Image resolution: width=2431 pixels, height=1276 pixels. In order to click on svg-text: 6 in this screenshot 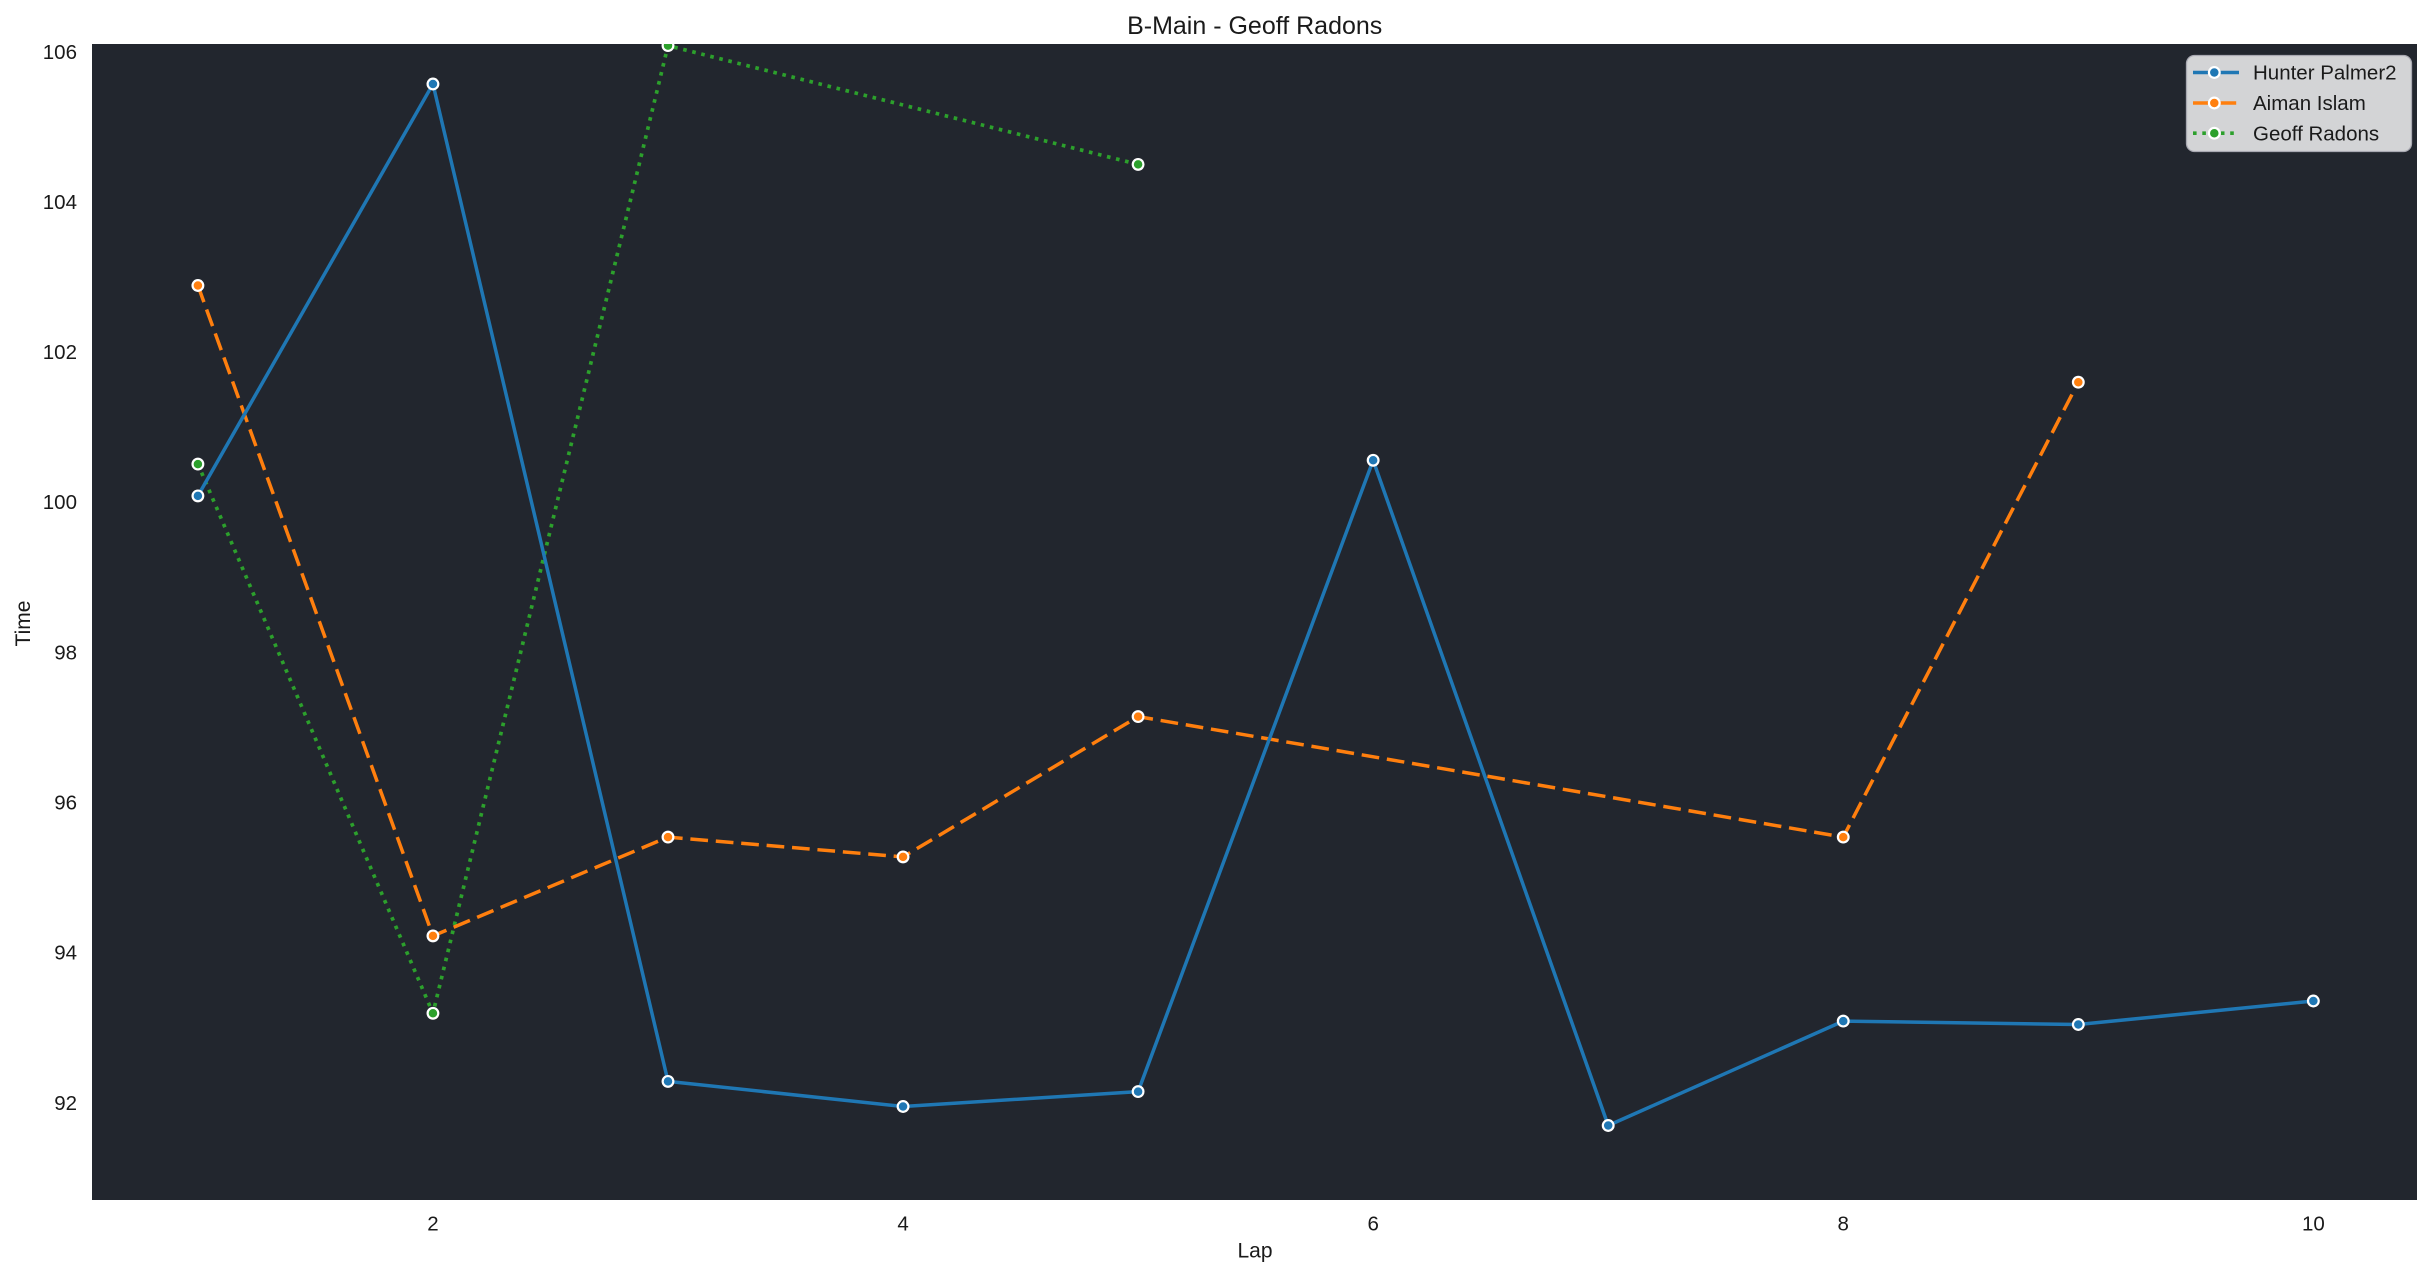, I will do `click(1372, 1224)`.